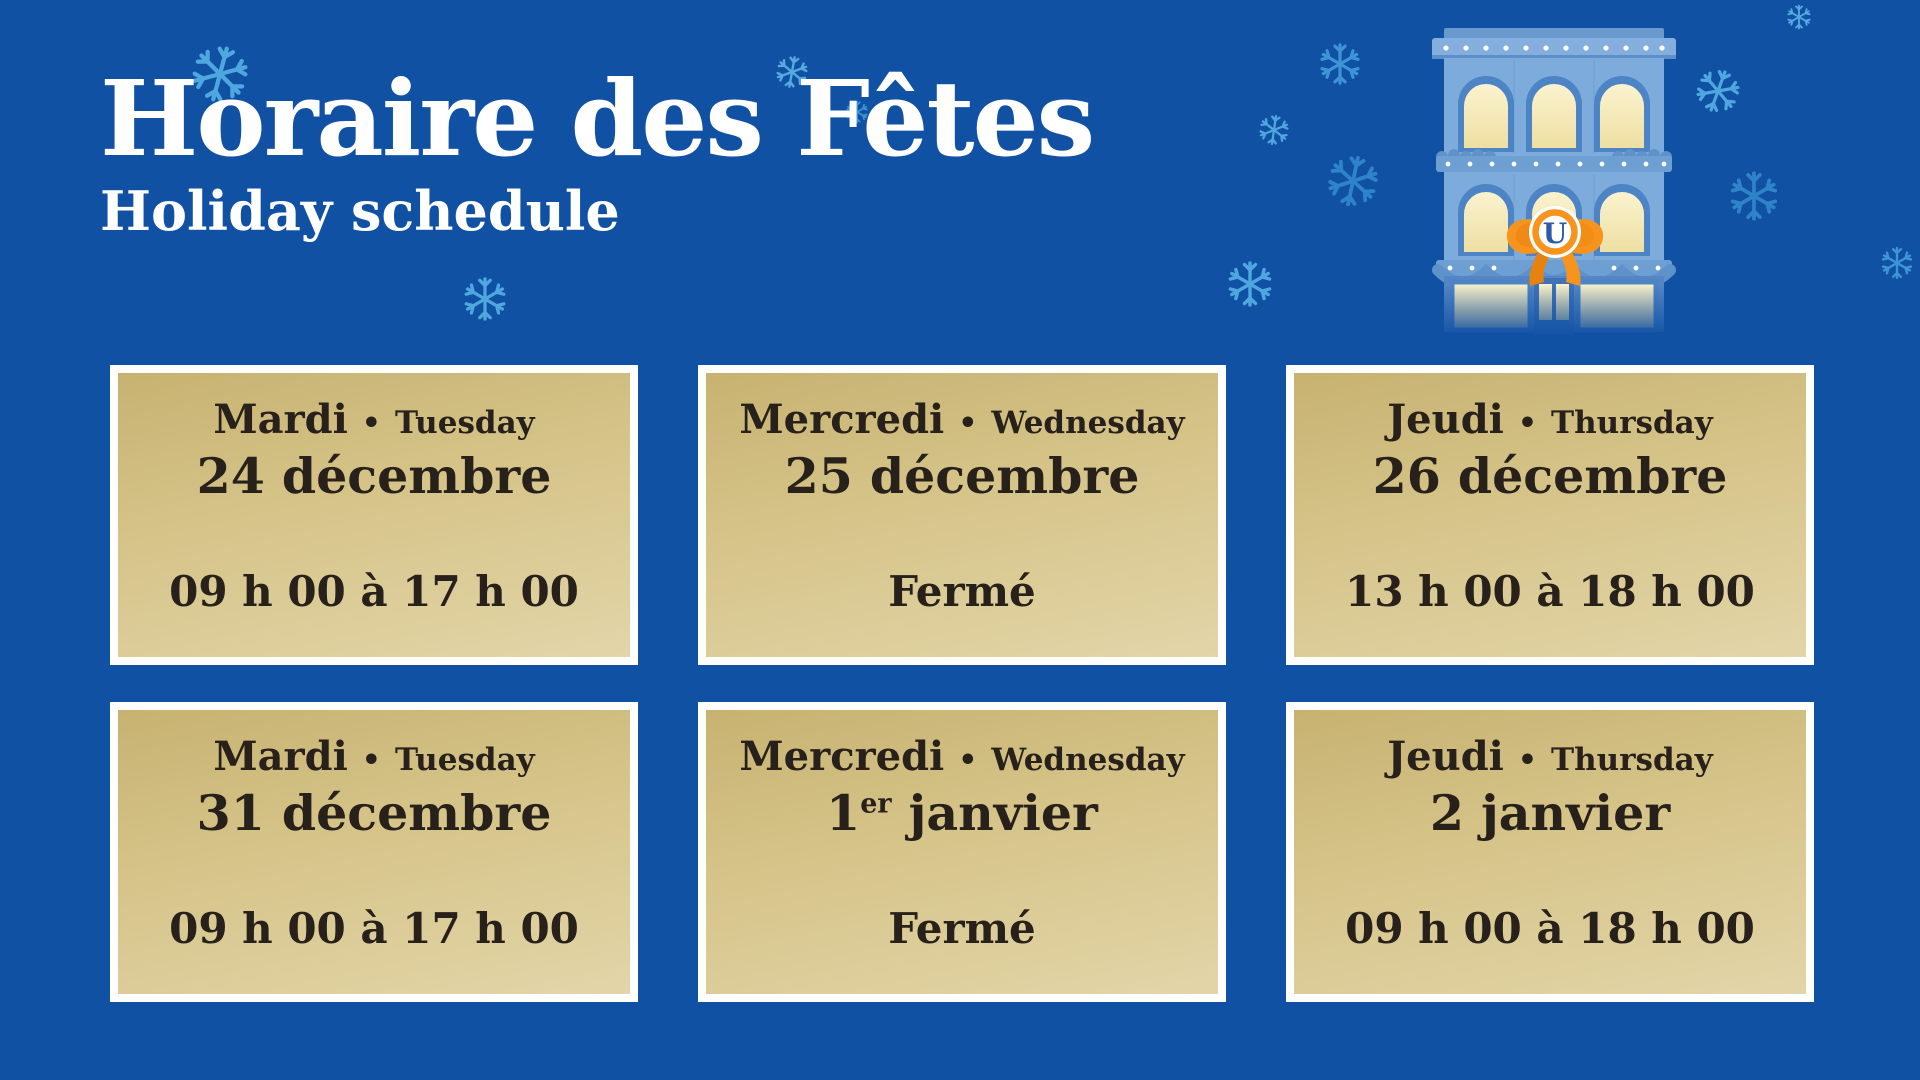 The image size is (1920, 1080). What do you see at coordinates (962, 852) in the screenshot?
I see `schedule-card-jan-1: Mercredi • Wednesday 1er janvier Fermé` at bounding box center [962, 852].